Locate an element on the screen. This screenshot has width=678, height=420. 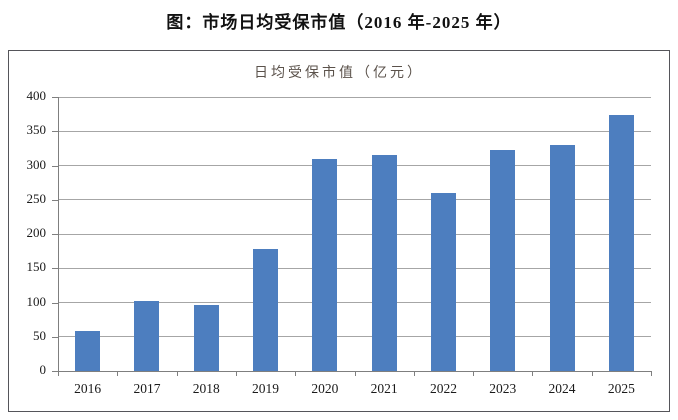
x-axis-label: 2024 is located at coordinates (562, 388).